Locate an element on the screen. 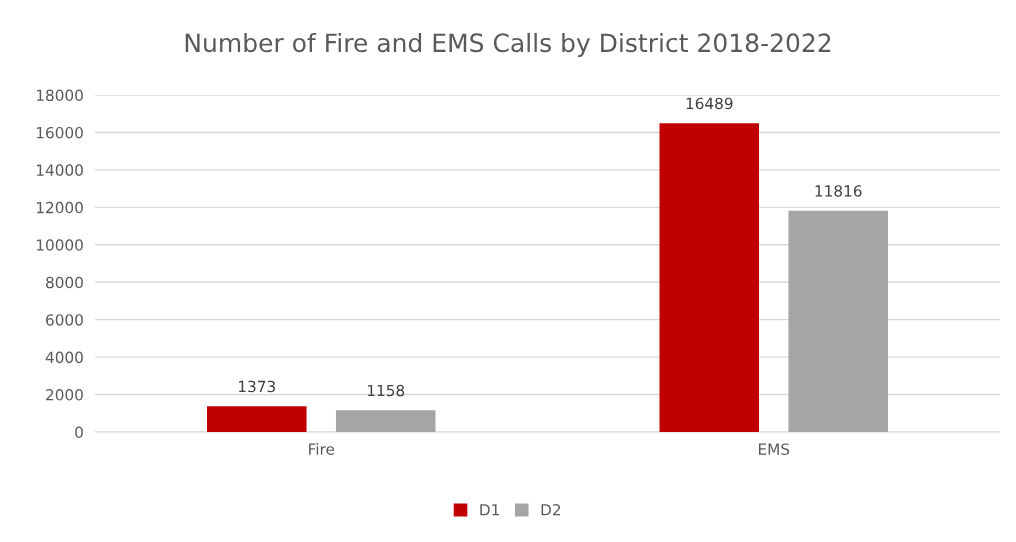 The height and width of the screenshot is (542, 1016). data-label: 1158 is located at coordinates (386, 390).